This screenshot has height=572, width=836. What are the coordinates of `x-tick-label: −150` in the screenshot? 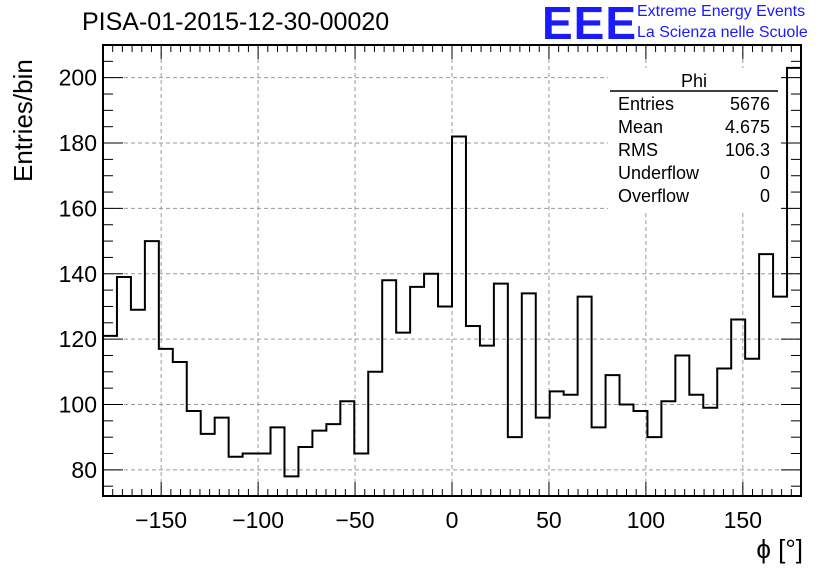 It's located at (161, 520).